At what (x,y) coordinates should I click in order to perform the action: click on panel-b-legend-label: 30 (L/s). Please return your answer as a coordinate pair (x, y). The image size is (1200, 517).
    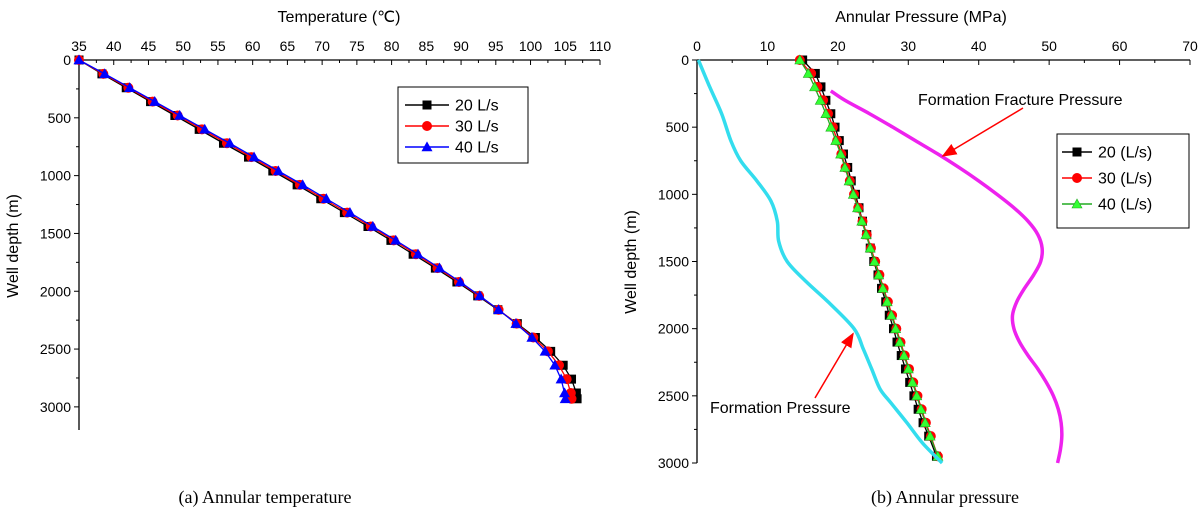
    Looking at the image, I should click on (1125, 179).